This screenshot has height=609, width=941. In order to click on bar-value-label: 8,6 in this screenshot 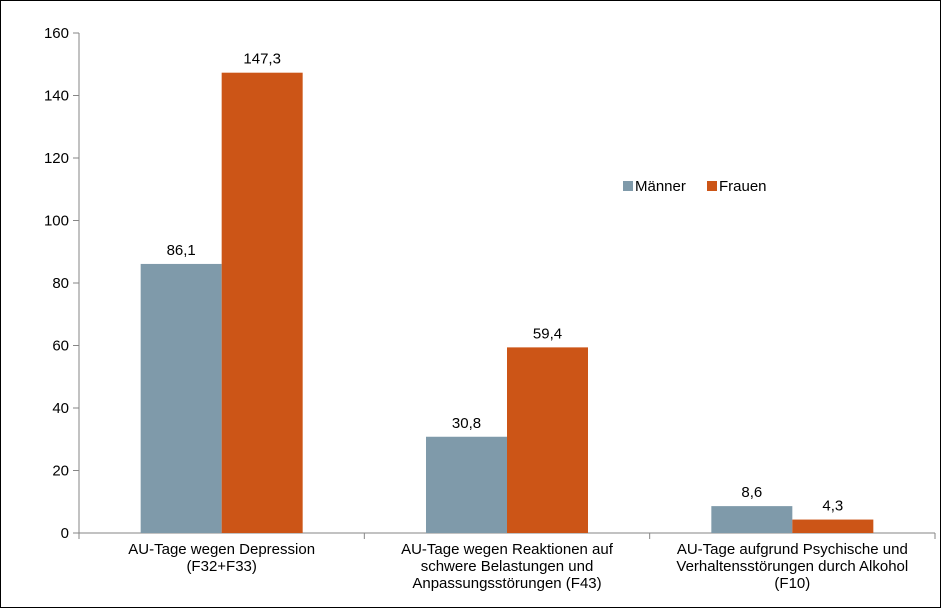, I will do `click(751, 492)`.